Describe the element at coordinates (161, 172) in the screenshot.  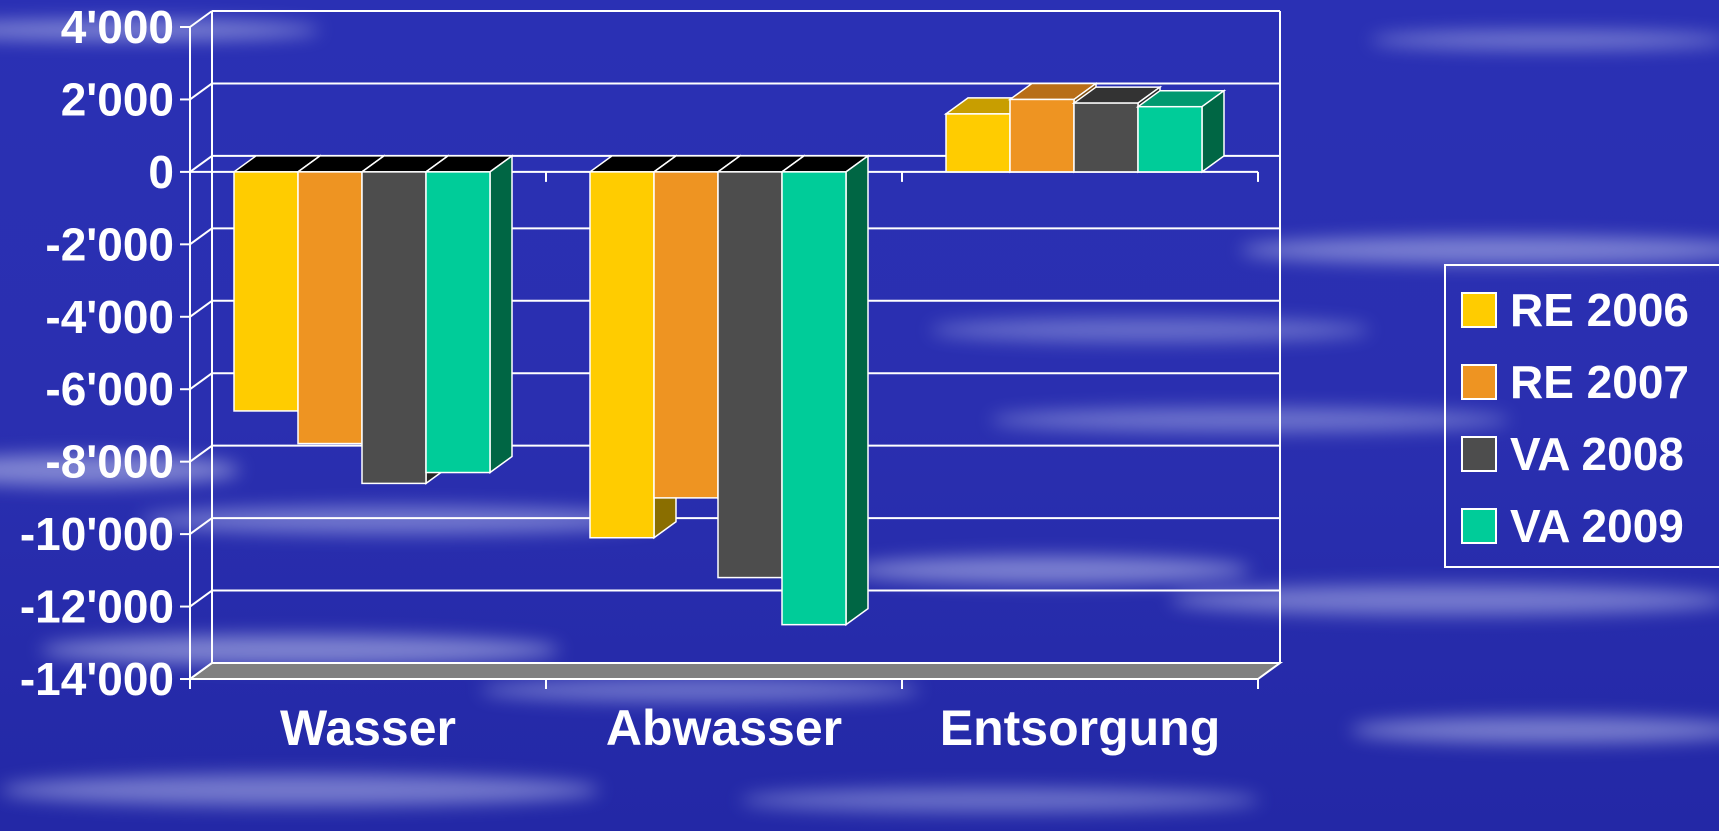
I see `y-tick-label: 0` at that location.